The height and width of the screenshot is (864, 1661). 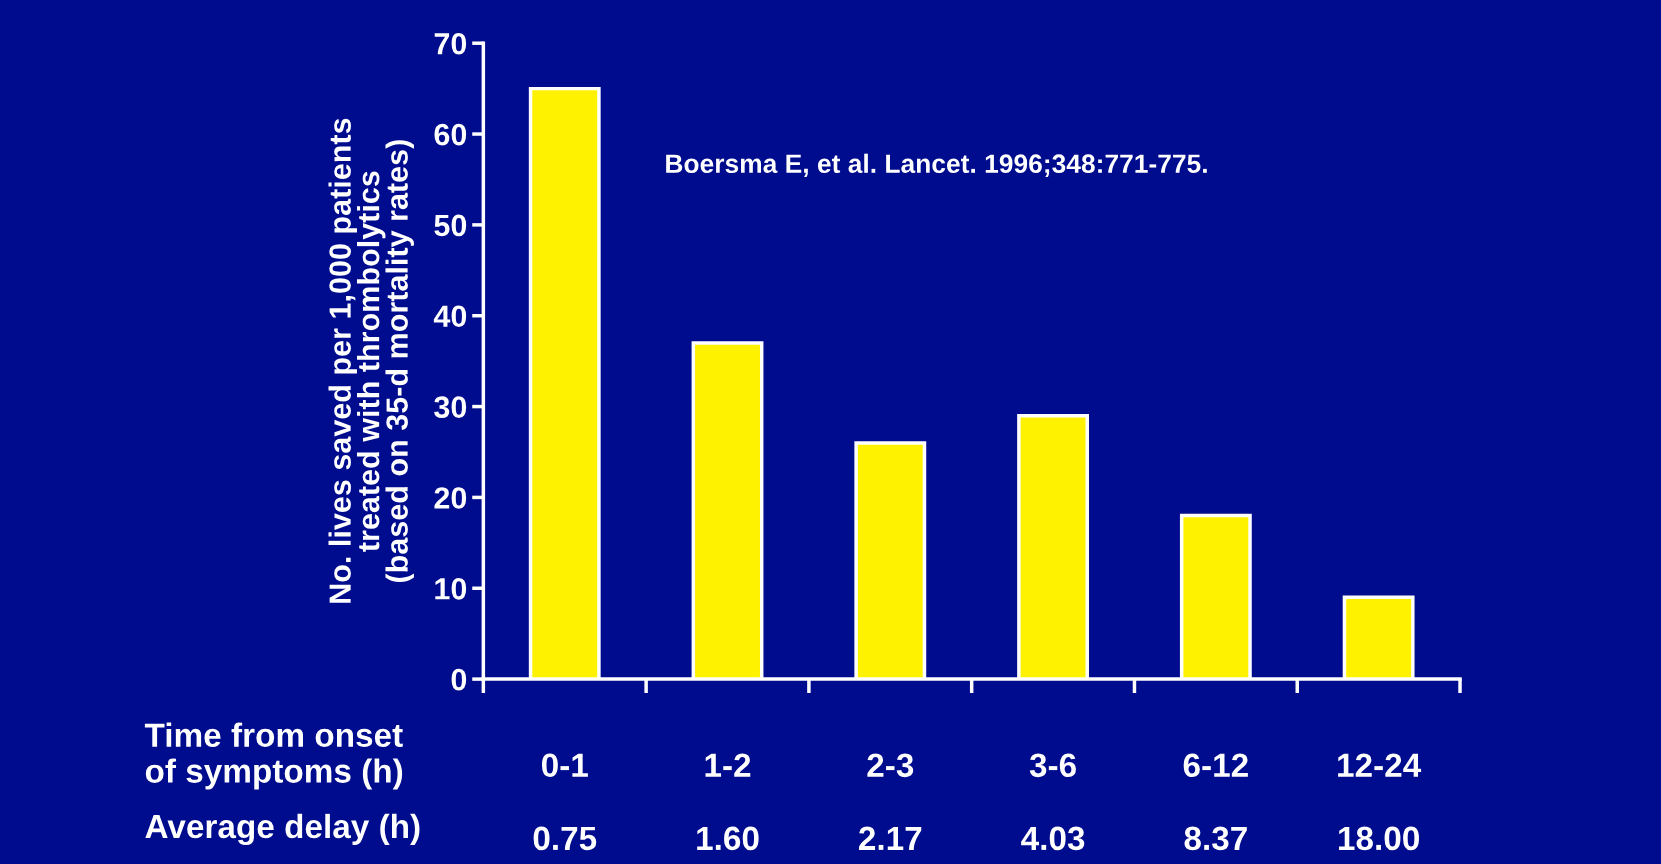 What do you see at coordinates (890, 765) in the screenshot?
I see `x-tick-label: 2-3` at bounding box center [890, 765].